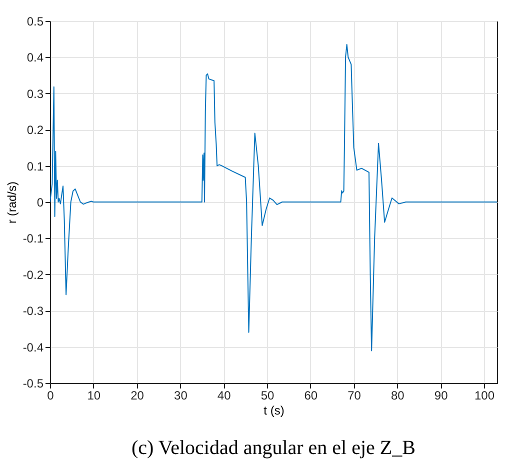 Image resolution: width=512 pixels, height=476 pixels. What do you see at coordinates (35, 166) in the screenshot?
I see `y-tick-label: 0.1` at bounding box center [35, 166].